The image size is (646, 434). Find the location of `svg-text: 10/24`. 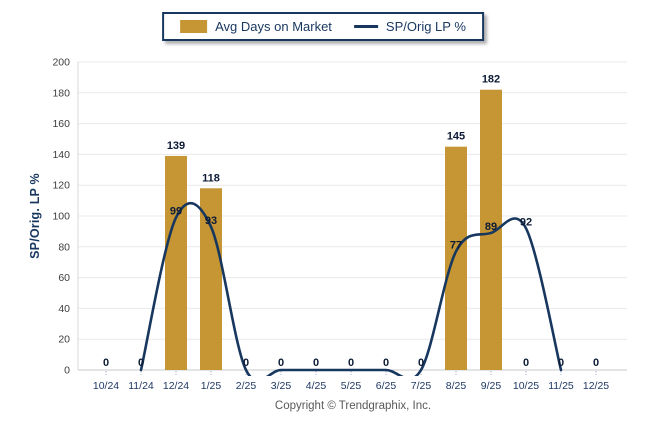

svg-text: 10/24 is located at coordinates (106, 386).